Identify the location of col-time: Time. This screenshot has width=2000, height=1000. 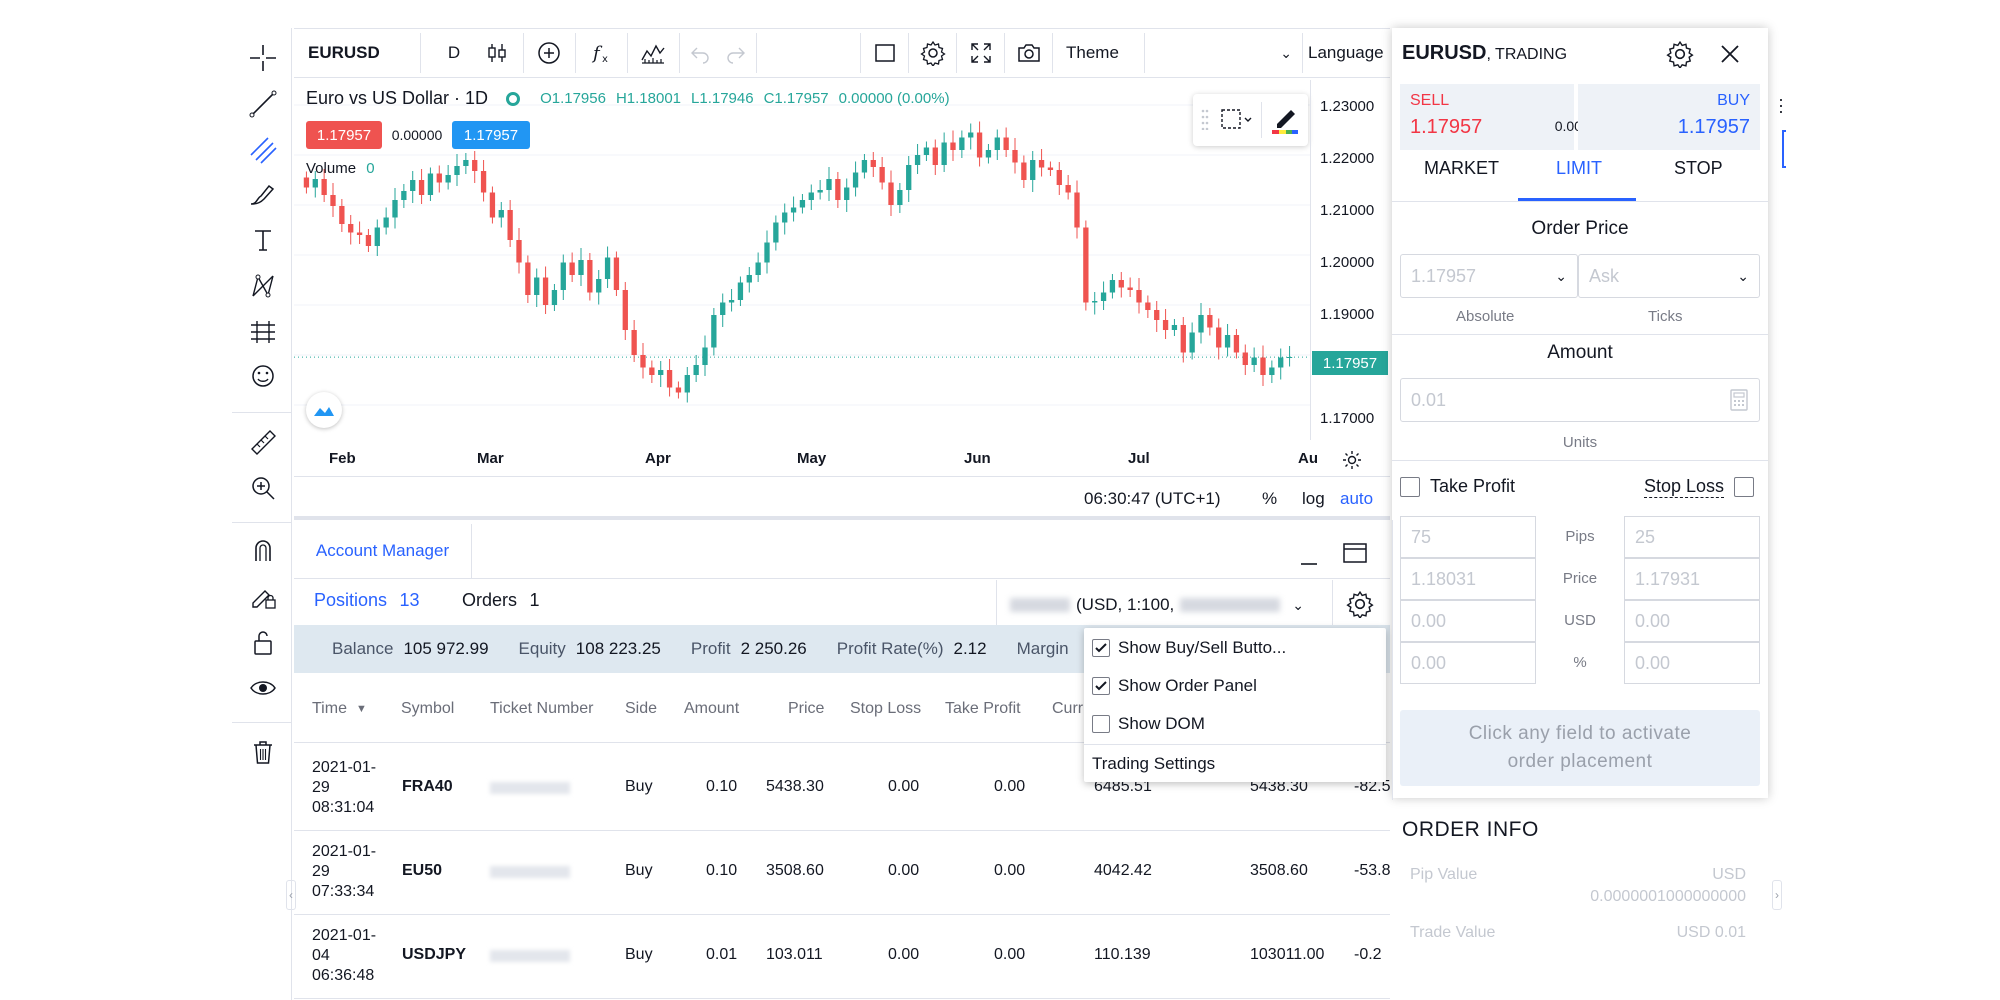
(329, 708).